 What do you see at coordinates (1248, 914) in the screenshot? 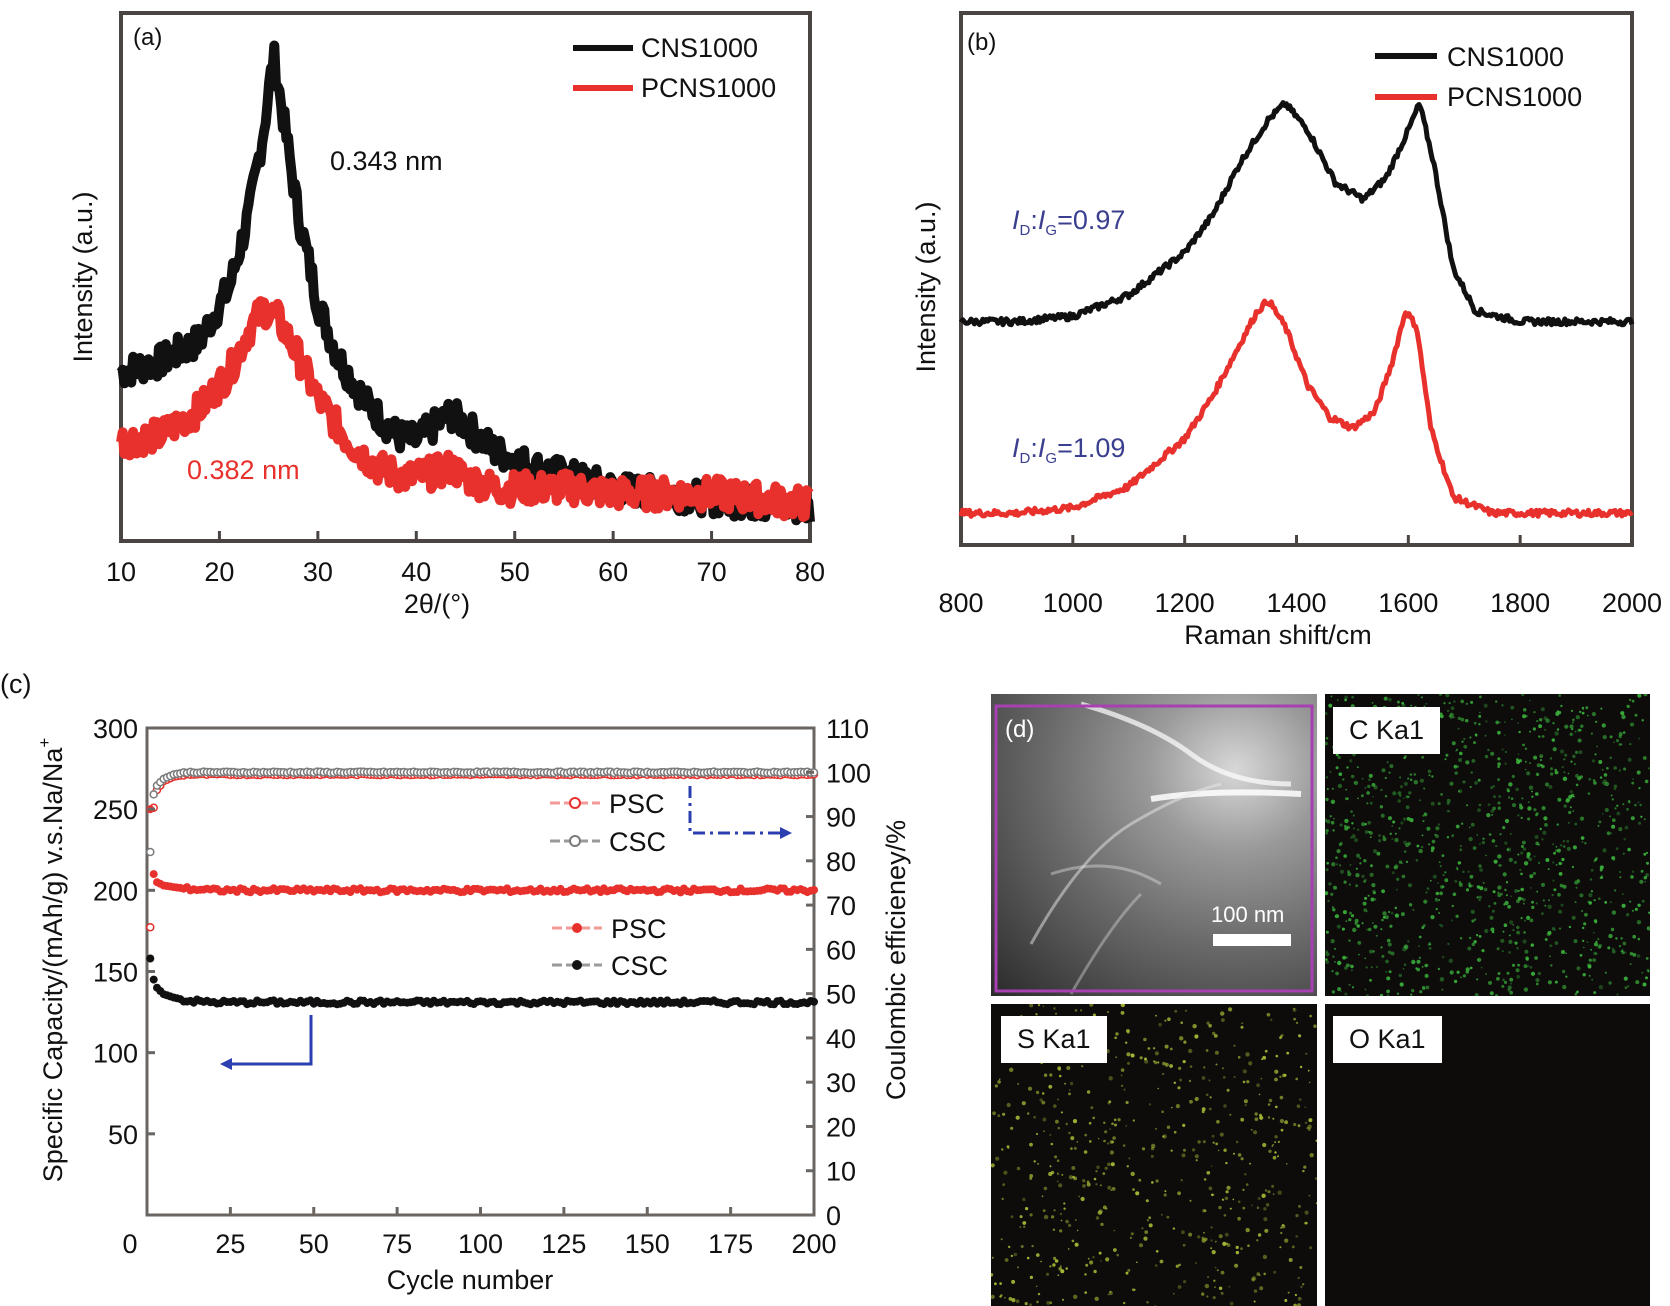
I see `scale-bar-label: 100 nm` at bounding box center [1248, 914].